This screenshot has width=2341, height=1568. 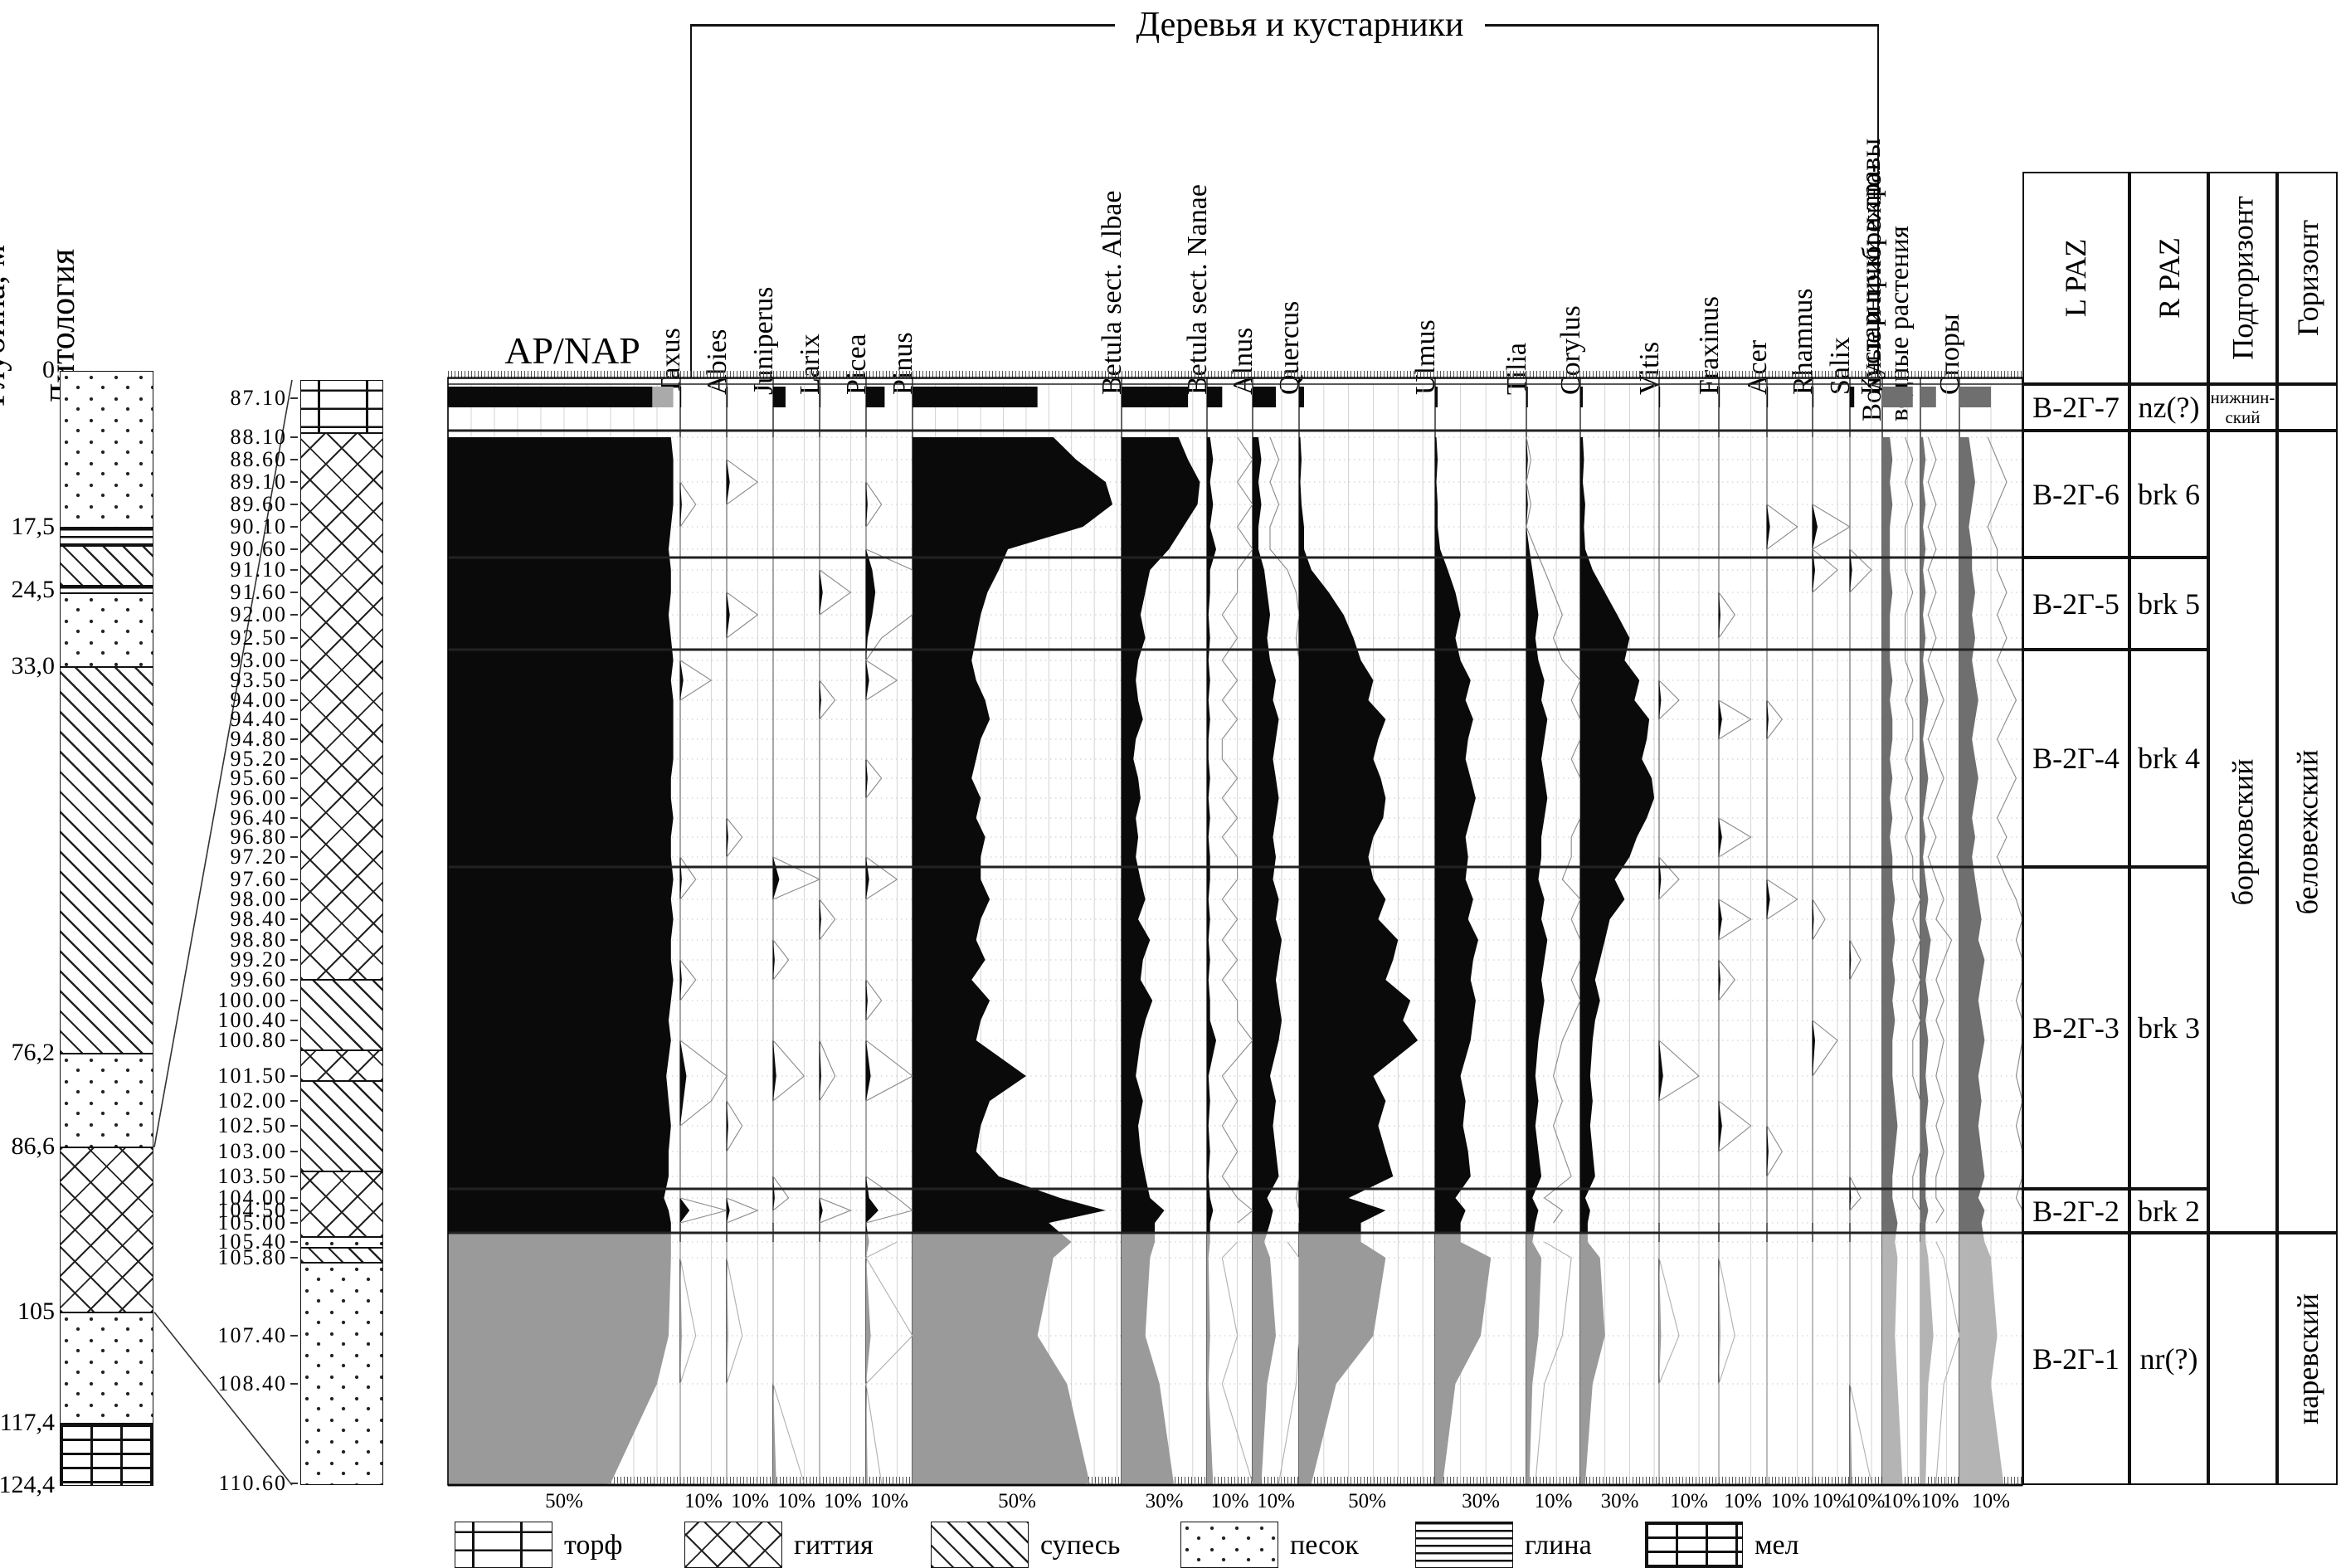 I want to click on legend-swatch-peat, so click(x=503, y=1545).